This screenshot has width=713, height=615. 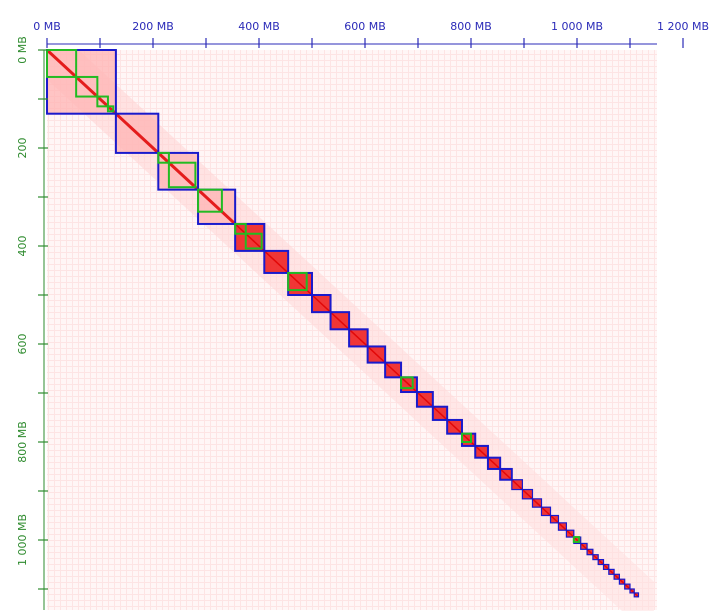 What do you see at coordinates (365, 26) in the screenshot?
I see `x-tick-label-600: 600 MB` at bounding box center [365, 26].